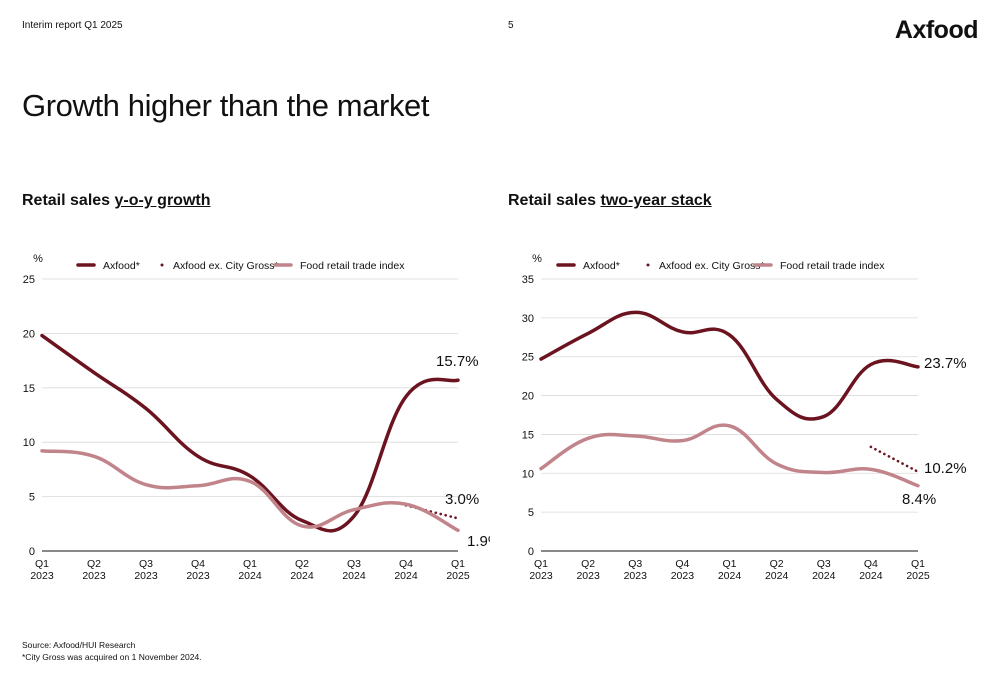  Describe the element at coordinates (945, 363) in the screenshot. I see `end-label-axfood: 23.7%` at that location.